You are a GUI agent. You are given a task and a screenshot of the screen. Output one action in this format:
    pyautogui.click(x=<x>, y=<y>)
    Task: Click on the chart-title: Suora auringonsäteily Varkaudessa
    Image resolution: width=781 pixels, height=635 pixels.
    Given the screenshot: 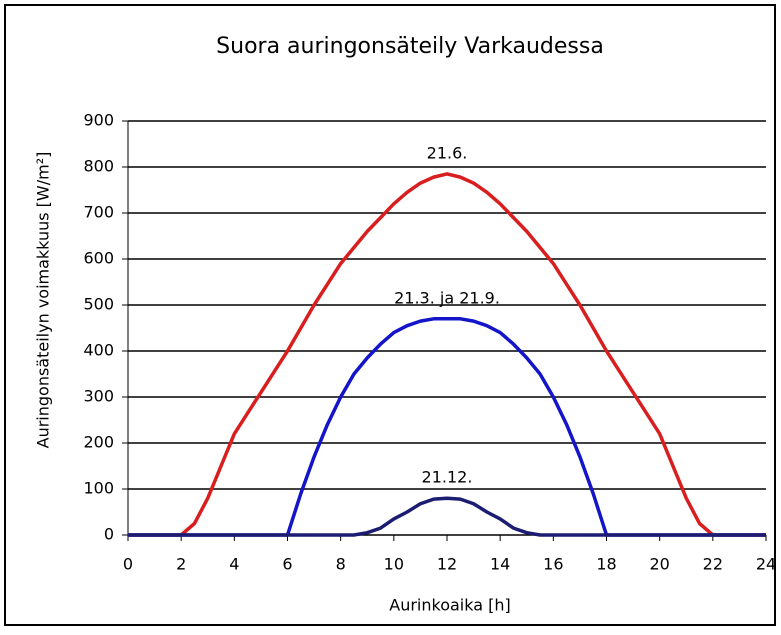 What is the action you would take?
    pyautogui.click(x=410, y=46)
    